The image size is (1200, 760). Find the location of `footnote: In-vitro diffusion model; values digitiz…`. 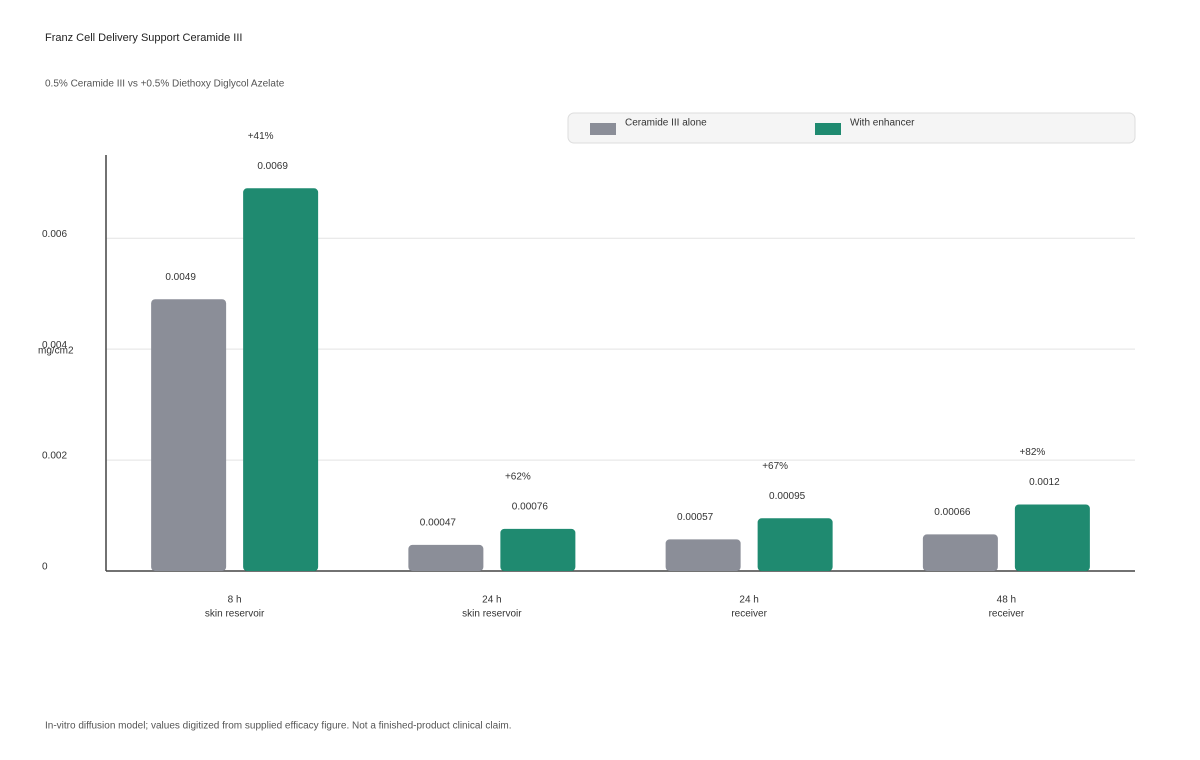

footnote: In-vitro diffusion model; values digitiz… is located at coordinates (278, 726).